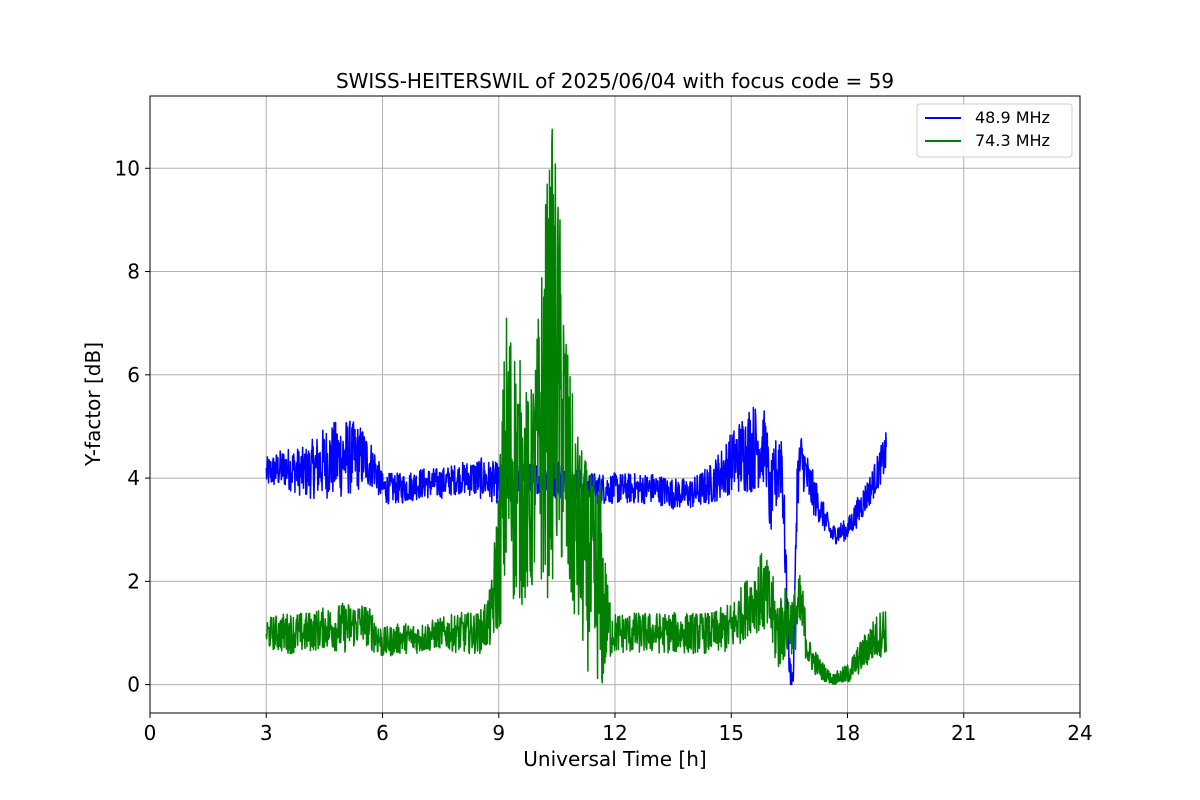 The height and width of the screenshot is (800, 1200). Describe the element at coordinates (1079, 733) in the screenshot. I see `x-tick-label: 24` at that location.